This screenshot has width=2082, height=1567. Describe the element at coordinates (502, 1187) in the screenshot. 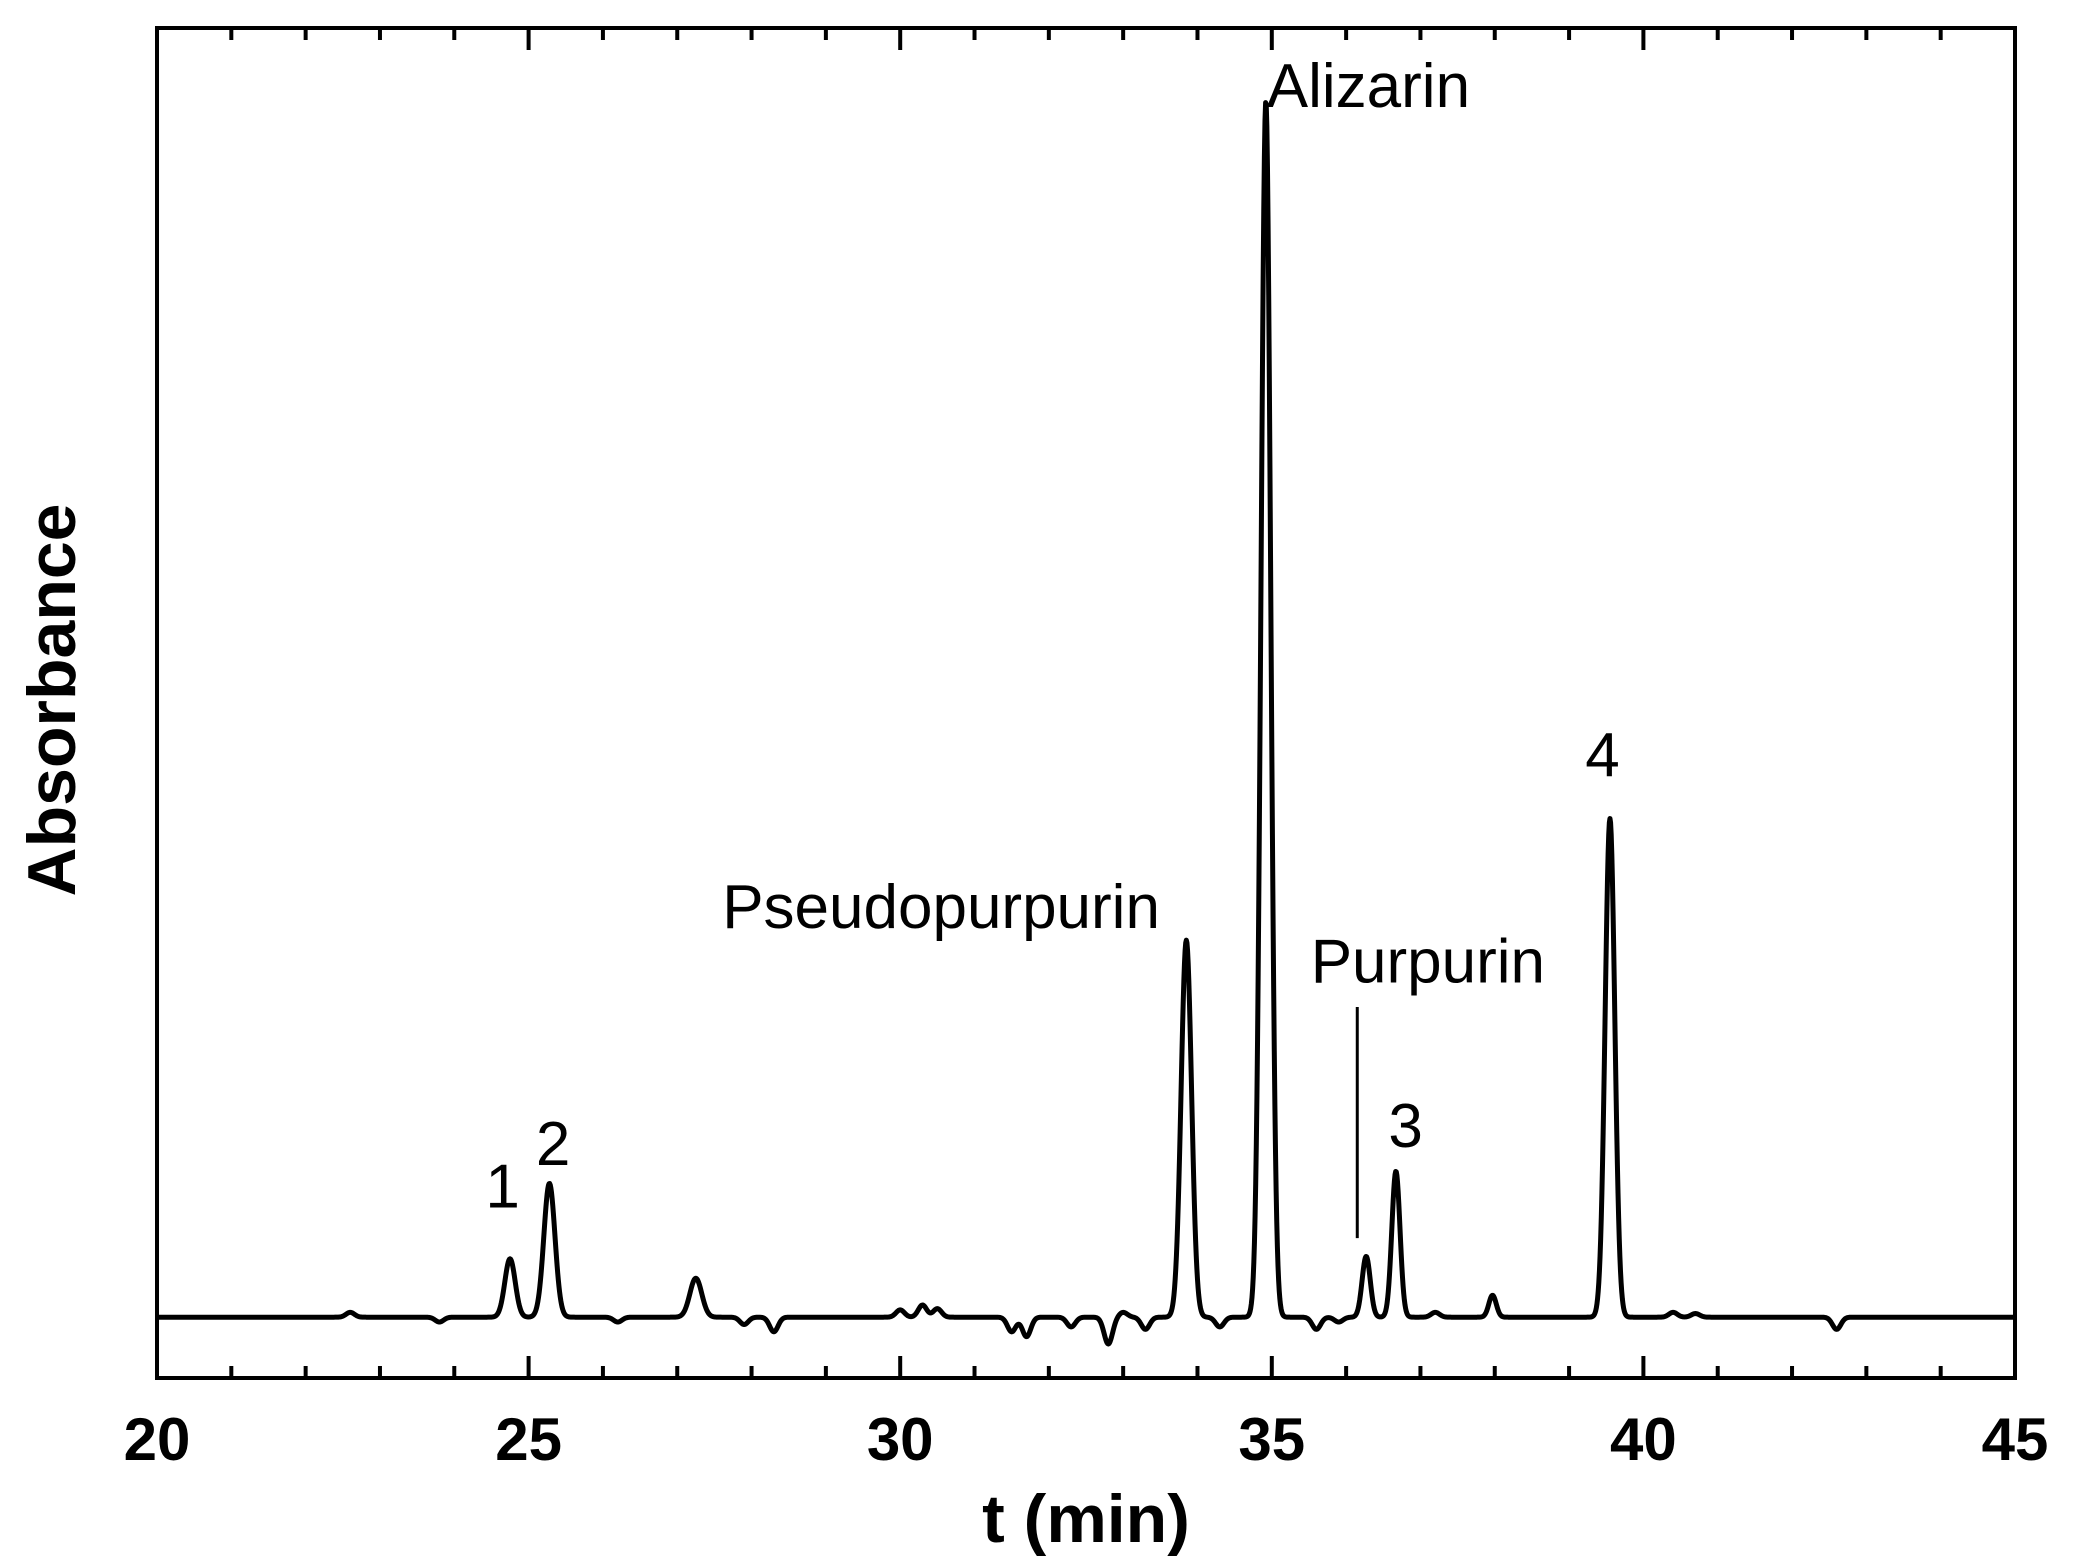

I see `peak-label: 1` at that location.